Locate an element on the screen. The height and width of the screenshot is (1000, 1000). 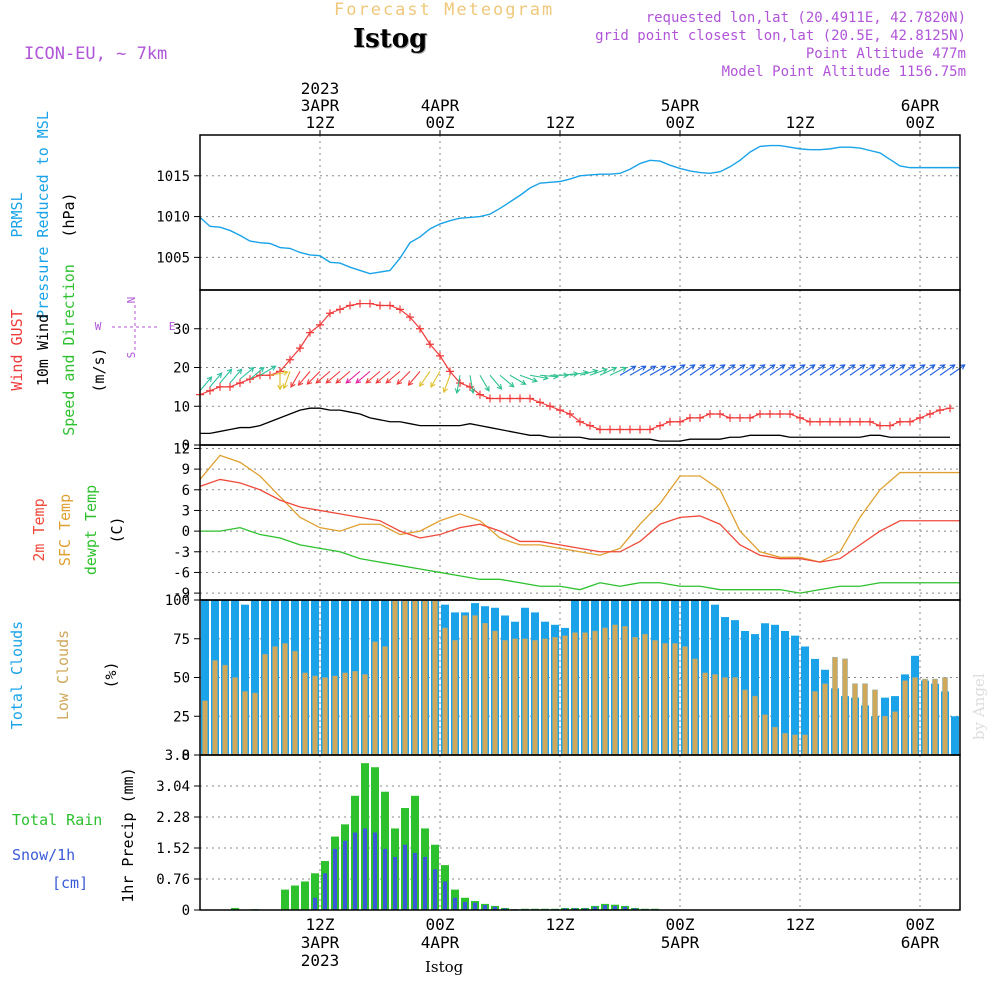
y-tick-label: 6 is located at coordinates (186, 491).